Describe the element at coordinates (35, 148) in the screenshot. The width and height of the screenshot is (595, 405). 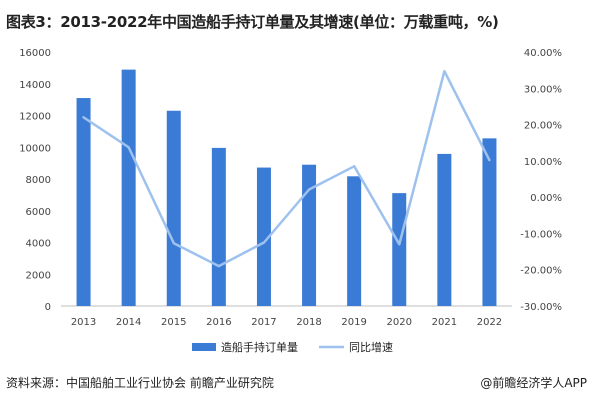
I see `left-tick-label: 10000` at that location.